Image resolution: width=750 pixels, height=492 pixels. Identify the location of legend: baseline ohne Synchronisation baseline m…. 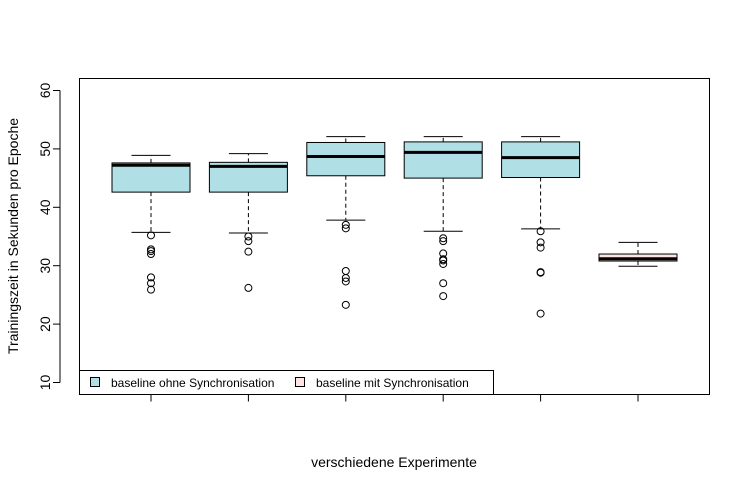
(286, 382).